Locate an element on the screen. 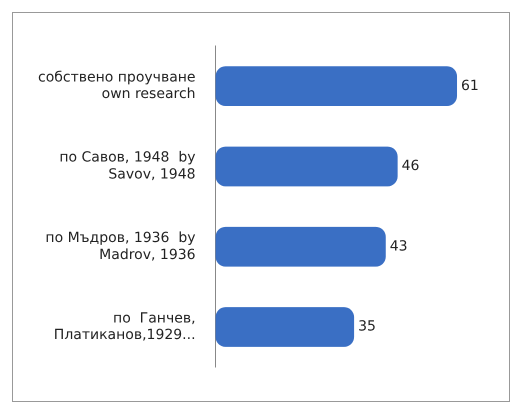 Image resolution: width=523 pixels, height=415 pixels. data-label: 35 is located at coordinates (367, 326).